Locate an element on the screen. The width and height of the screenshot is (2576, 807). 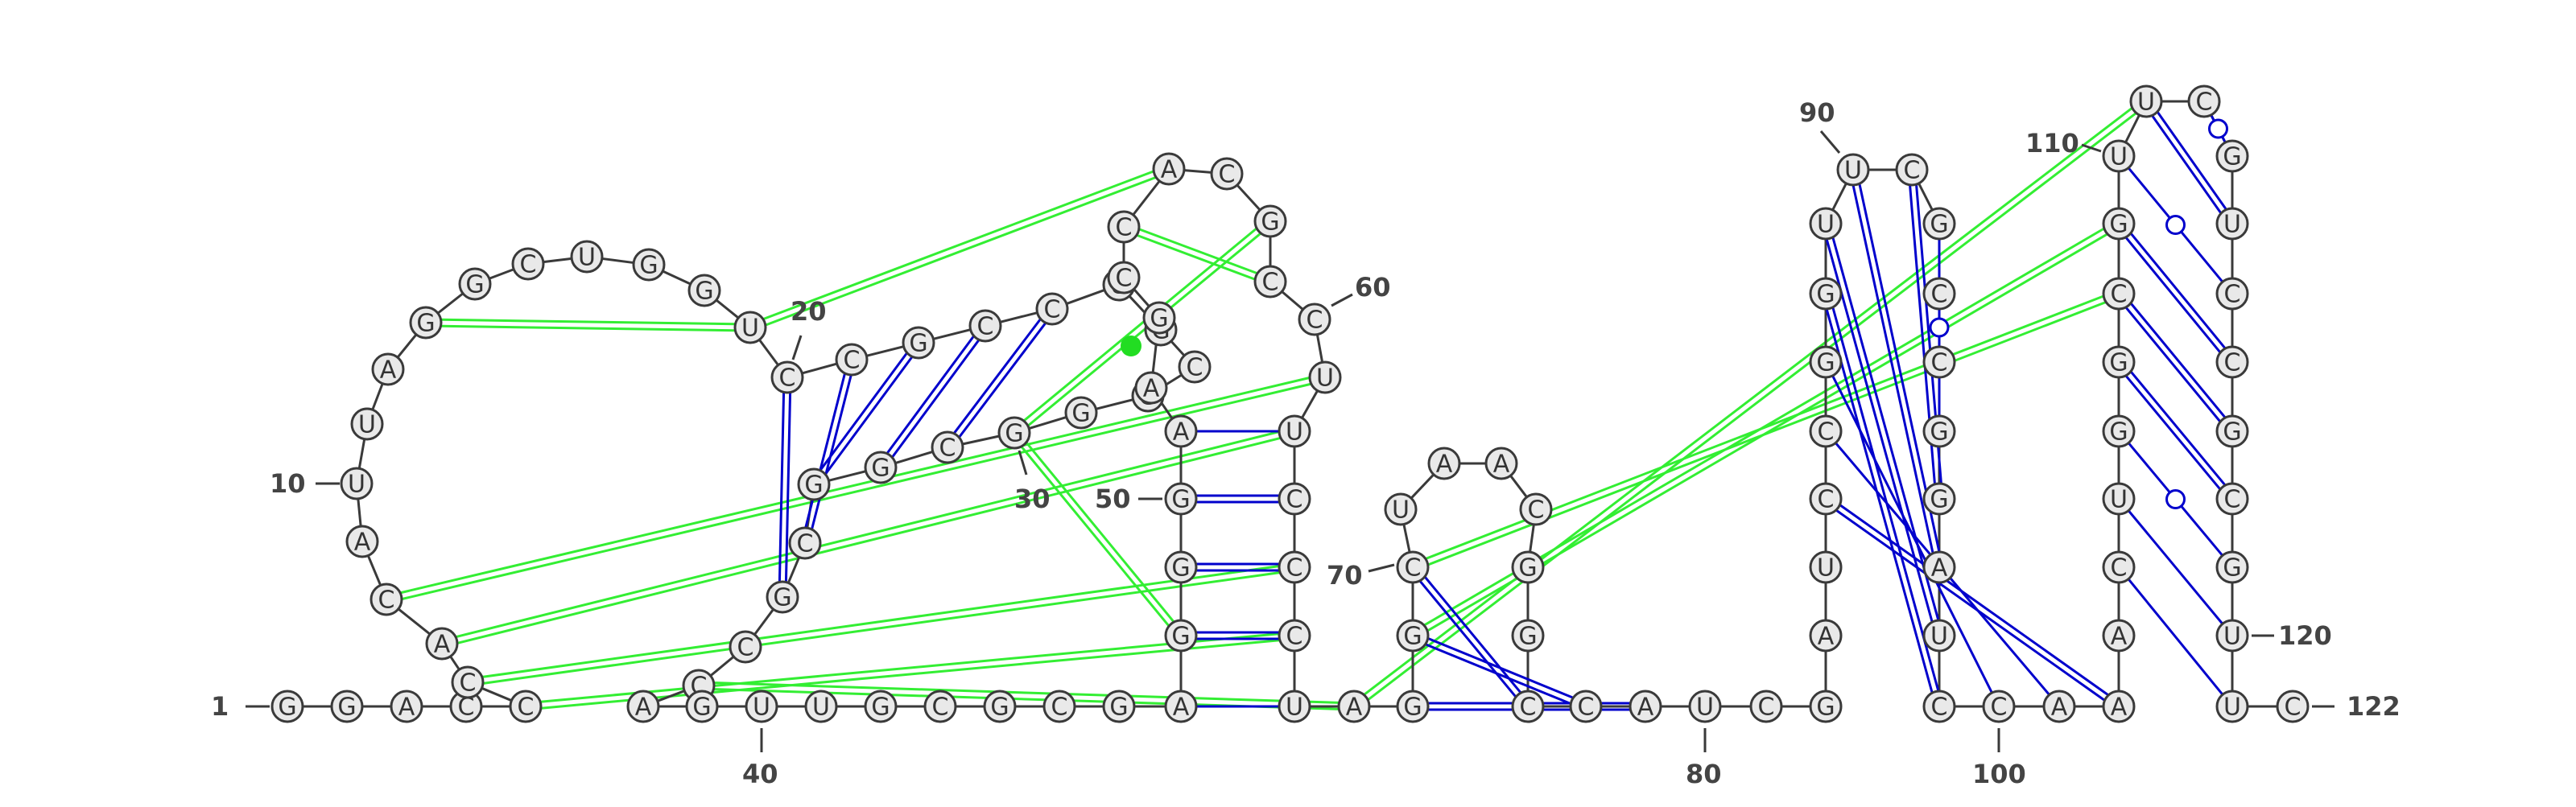
nucleotide-48: G is located at coordinates (1181, 636).